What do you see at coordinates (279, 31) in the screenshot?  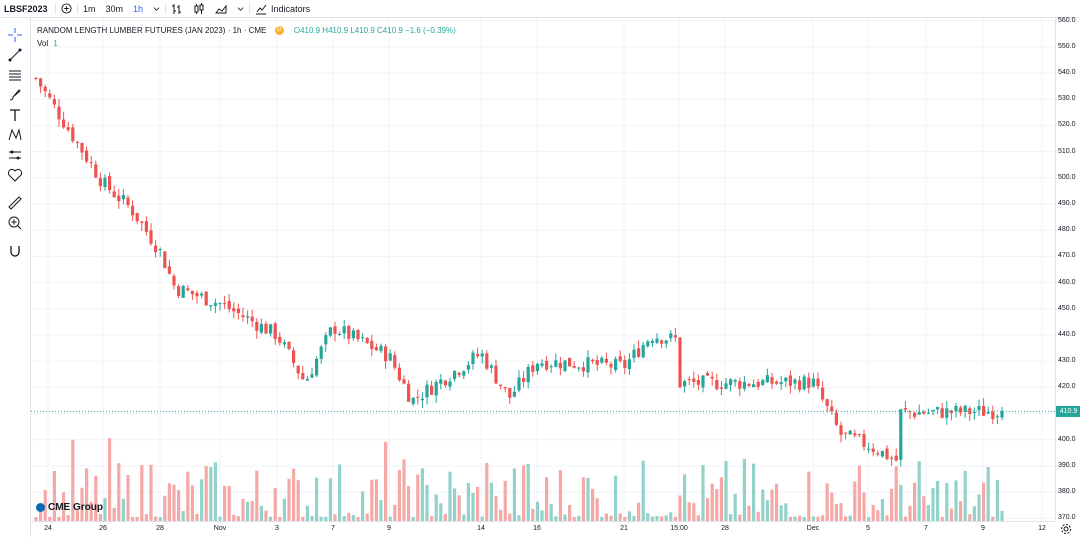 I see `delay-badge: D` at bounding box center [279, 31].